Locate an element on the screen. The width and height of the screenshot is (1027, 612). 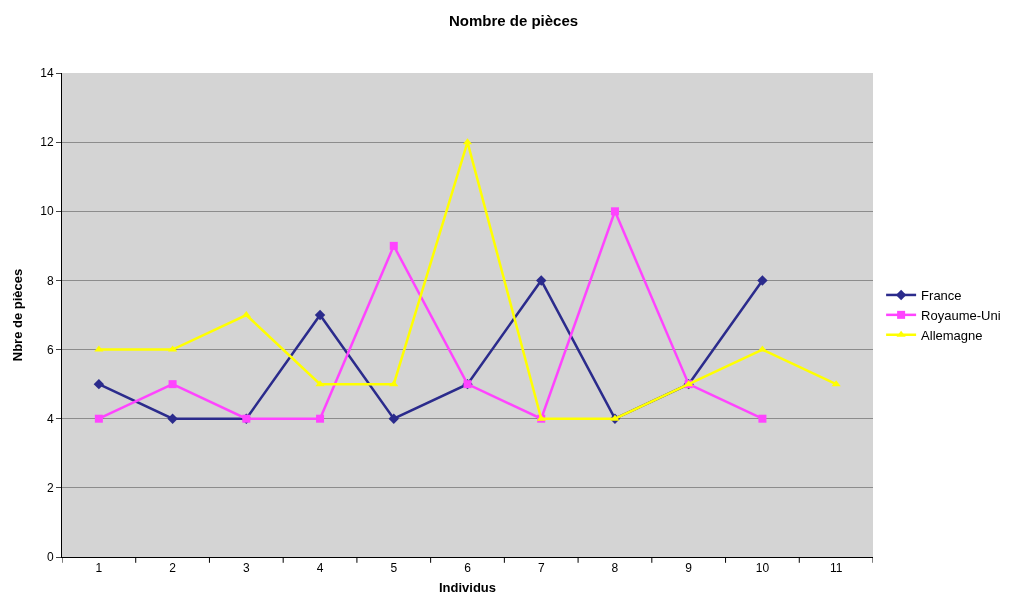
legend-label: Royaume-Uni is located at coordinates (961, 315).